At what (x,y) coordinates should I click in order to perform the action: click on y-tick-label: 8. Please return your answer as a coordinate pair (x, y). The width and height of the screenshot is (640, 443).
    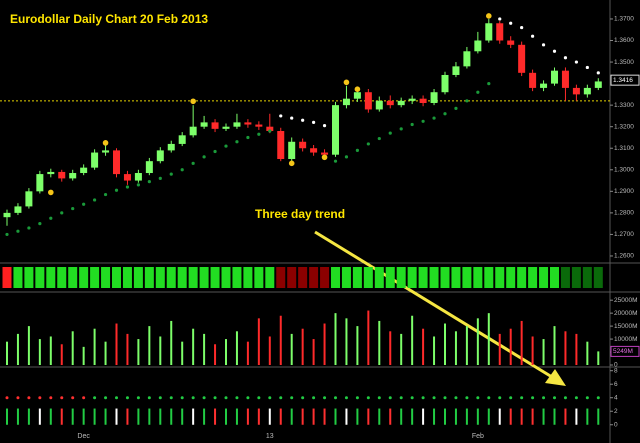
    Looking at the image, I should click on (616, 370).